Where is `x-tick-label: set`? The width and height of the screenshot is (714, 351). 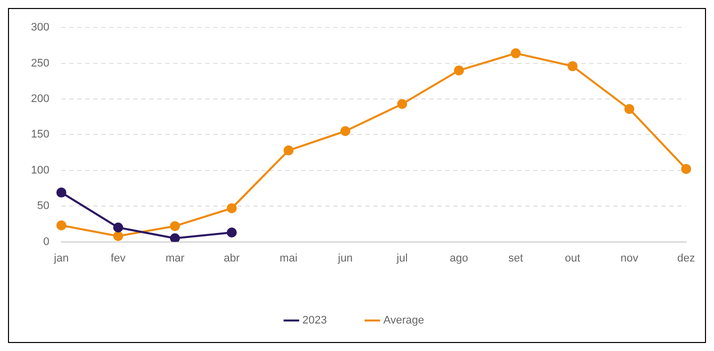
x-tick-label: set is located at coordinates (516, 258).